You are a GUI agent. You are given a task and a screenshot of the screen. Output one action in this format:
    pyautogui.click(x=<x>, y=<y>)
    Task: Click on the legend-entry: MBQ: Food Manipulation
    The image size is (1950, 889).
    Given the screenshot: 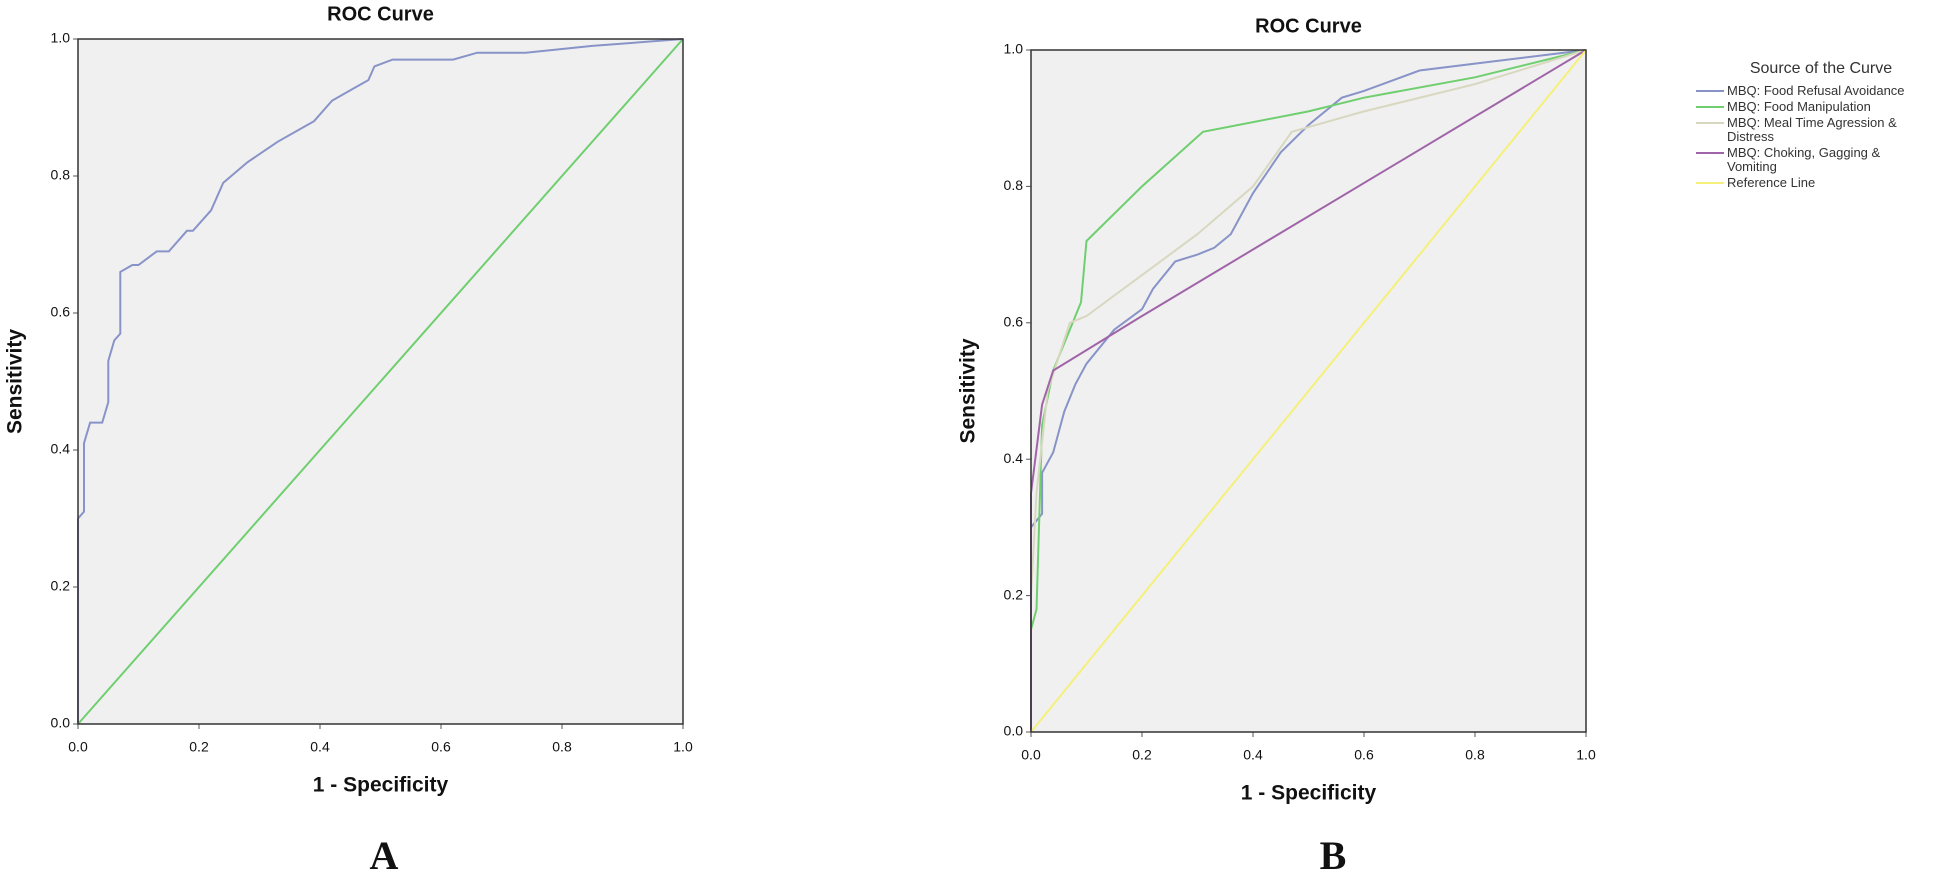 What is the action you would take?
    pyautogui.click(x=1821, y=107)
    